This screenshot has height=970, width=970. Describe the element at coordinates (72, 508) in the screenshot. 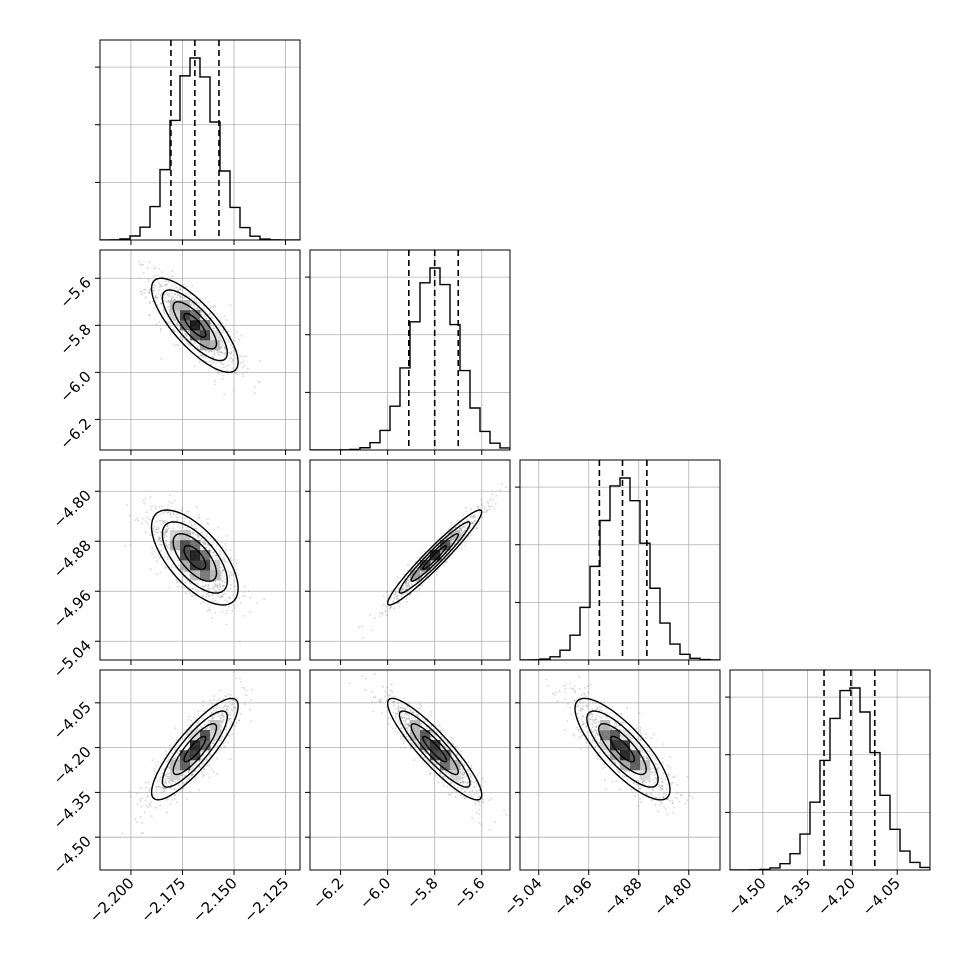

I see `y-tick-label: −4.80` at that location.